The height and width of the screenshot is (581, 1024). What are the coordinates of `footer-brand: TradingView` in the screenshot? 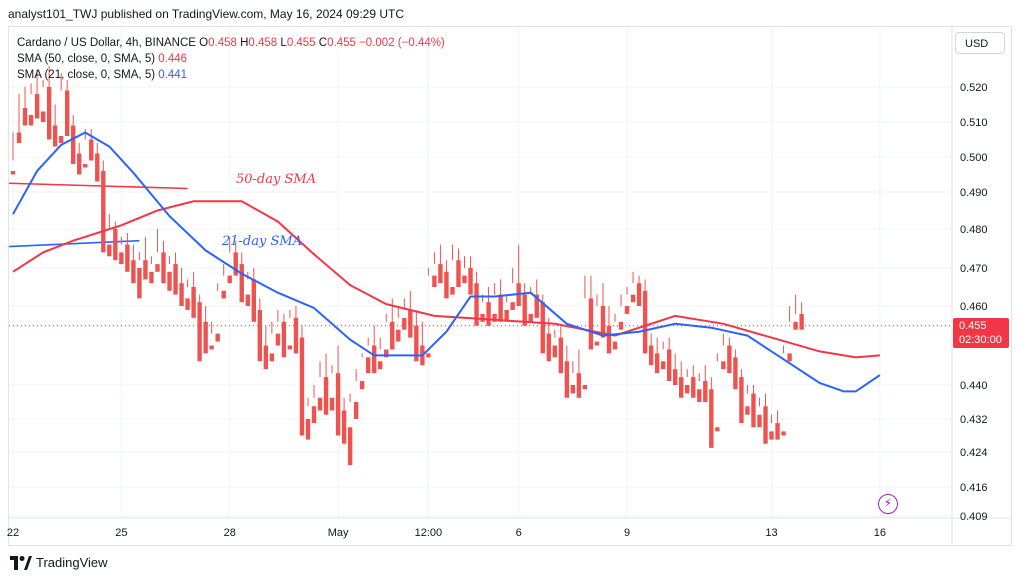 It's located at (59, 562).